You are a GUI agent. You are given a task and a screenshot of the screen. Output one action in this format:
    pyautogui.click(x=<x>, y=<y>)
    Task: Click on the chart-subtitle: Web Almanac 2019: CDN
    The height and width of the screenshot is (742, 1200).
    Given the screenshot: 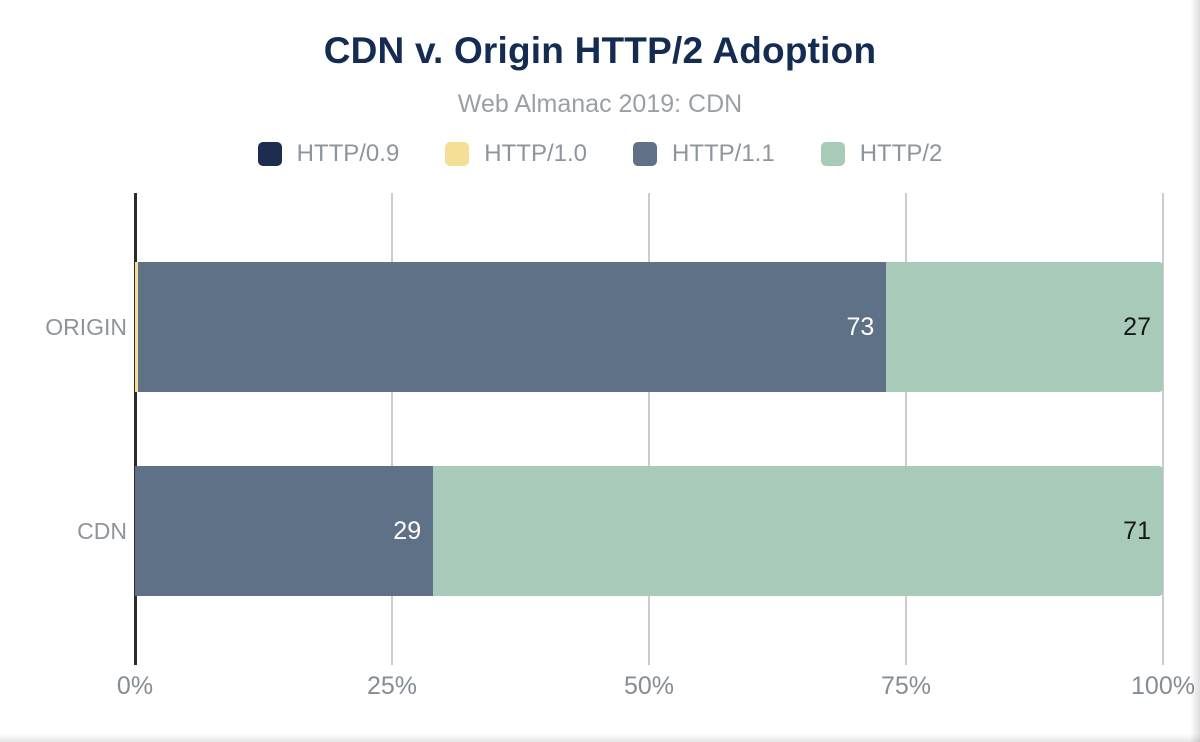 What is the action you would take?
    pyautogui.click(x=600, y=104)
    